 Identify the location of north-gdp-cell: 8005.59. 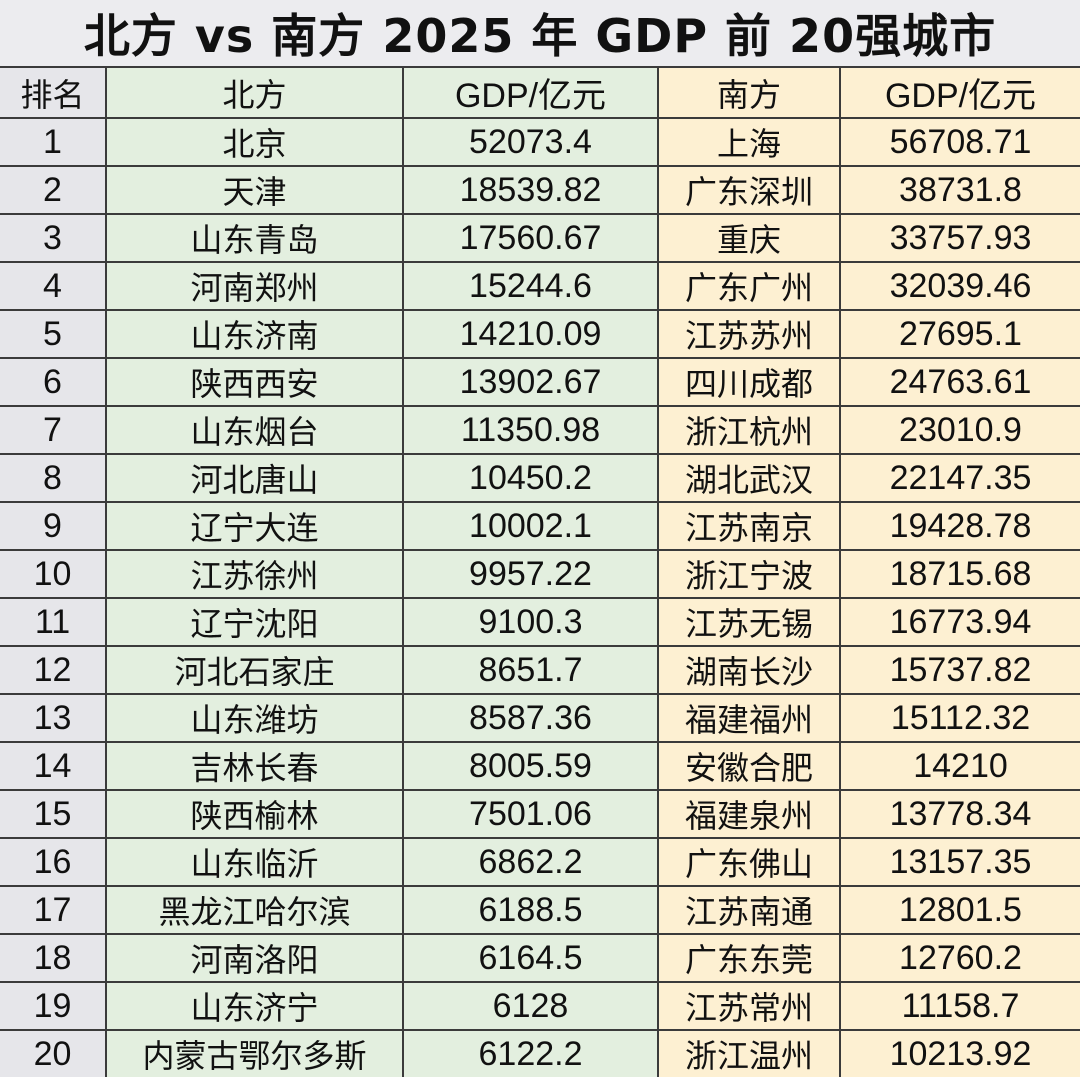
(530, 766).